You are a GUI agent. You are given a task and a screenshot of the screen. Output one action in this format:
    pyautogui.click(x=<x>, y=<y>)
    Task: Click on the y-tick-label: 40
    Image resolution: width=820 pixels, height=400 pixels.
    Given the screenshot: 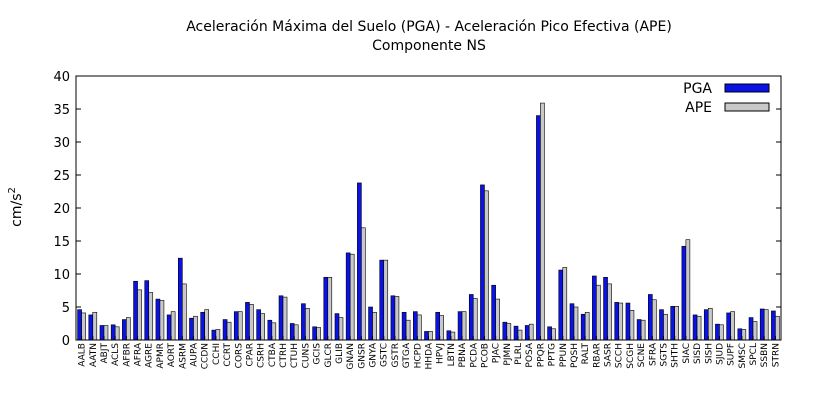 What is the action you would take?
    pyautogui.click(x=61, y=77)
    